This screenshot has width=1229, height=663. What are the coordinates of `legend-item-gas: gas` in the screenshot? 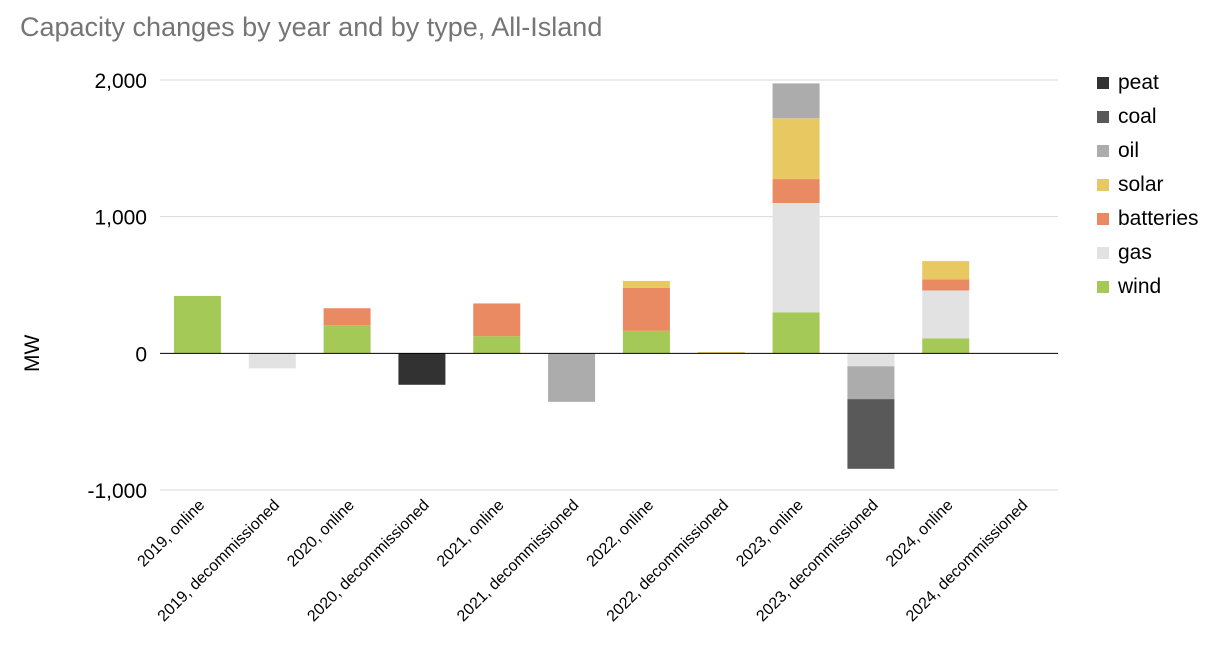 It's located at (1148, 253).